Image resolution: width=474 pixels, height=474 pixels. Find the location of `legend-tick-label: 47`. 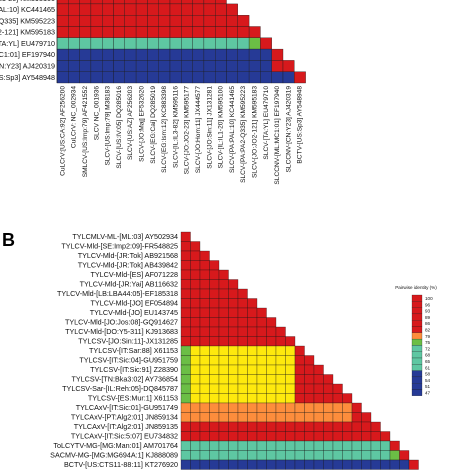

legend-tick-label: 47 is located at coordinates (428, 393).